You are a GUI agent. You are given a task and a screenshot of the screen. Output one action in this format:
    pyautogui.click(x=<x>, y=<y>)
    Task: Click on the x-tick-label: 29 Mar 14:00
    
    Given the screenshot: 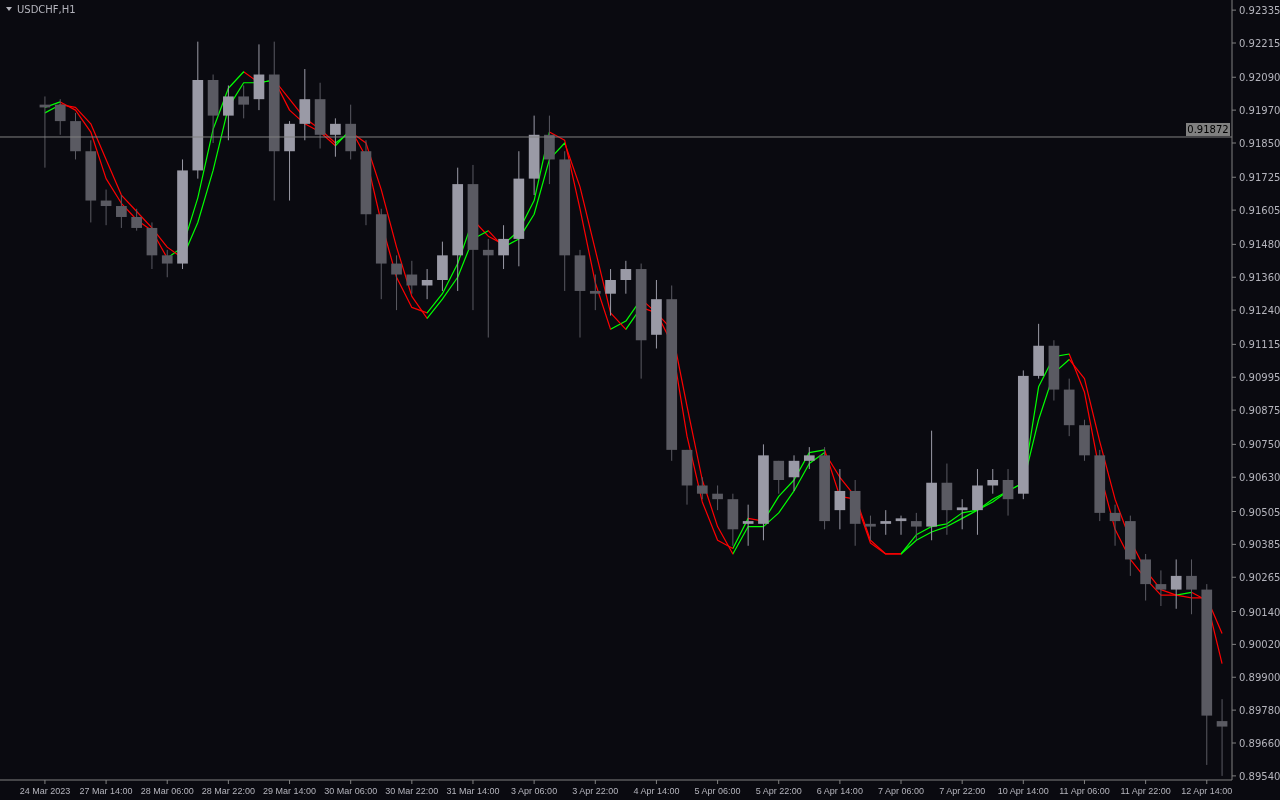 What is the action you would take?
    pyautogui.click(x=290, y=791)
    